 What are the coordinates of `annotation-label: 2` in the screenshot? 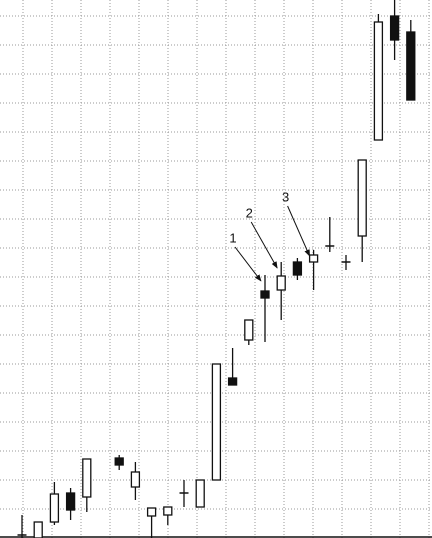 It's located at (249, 212).